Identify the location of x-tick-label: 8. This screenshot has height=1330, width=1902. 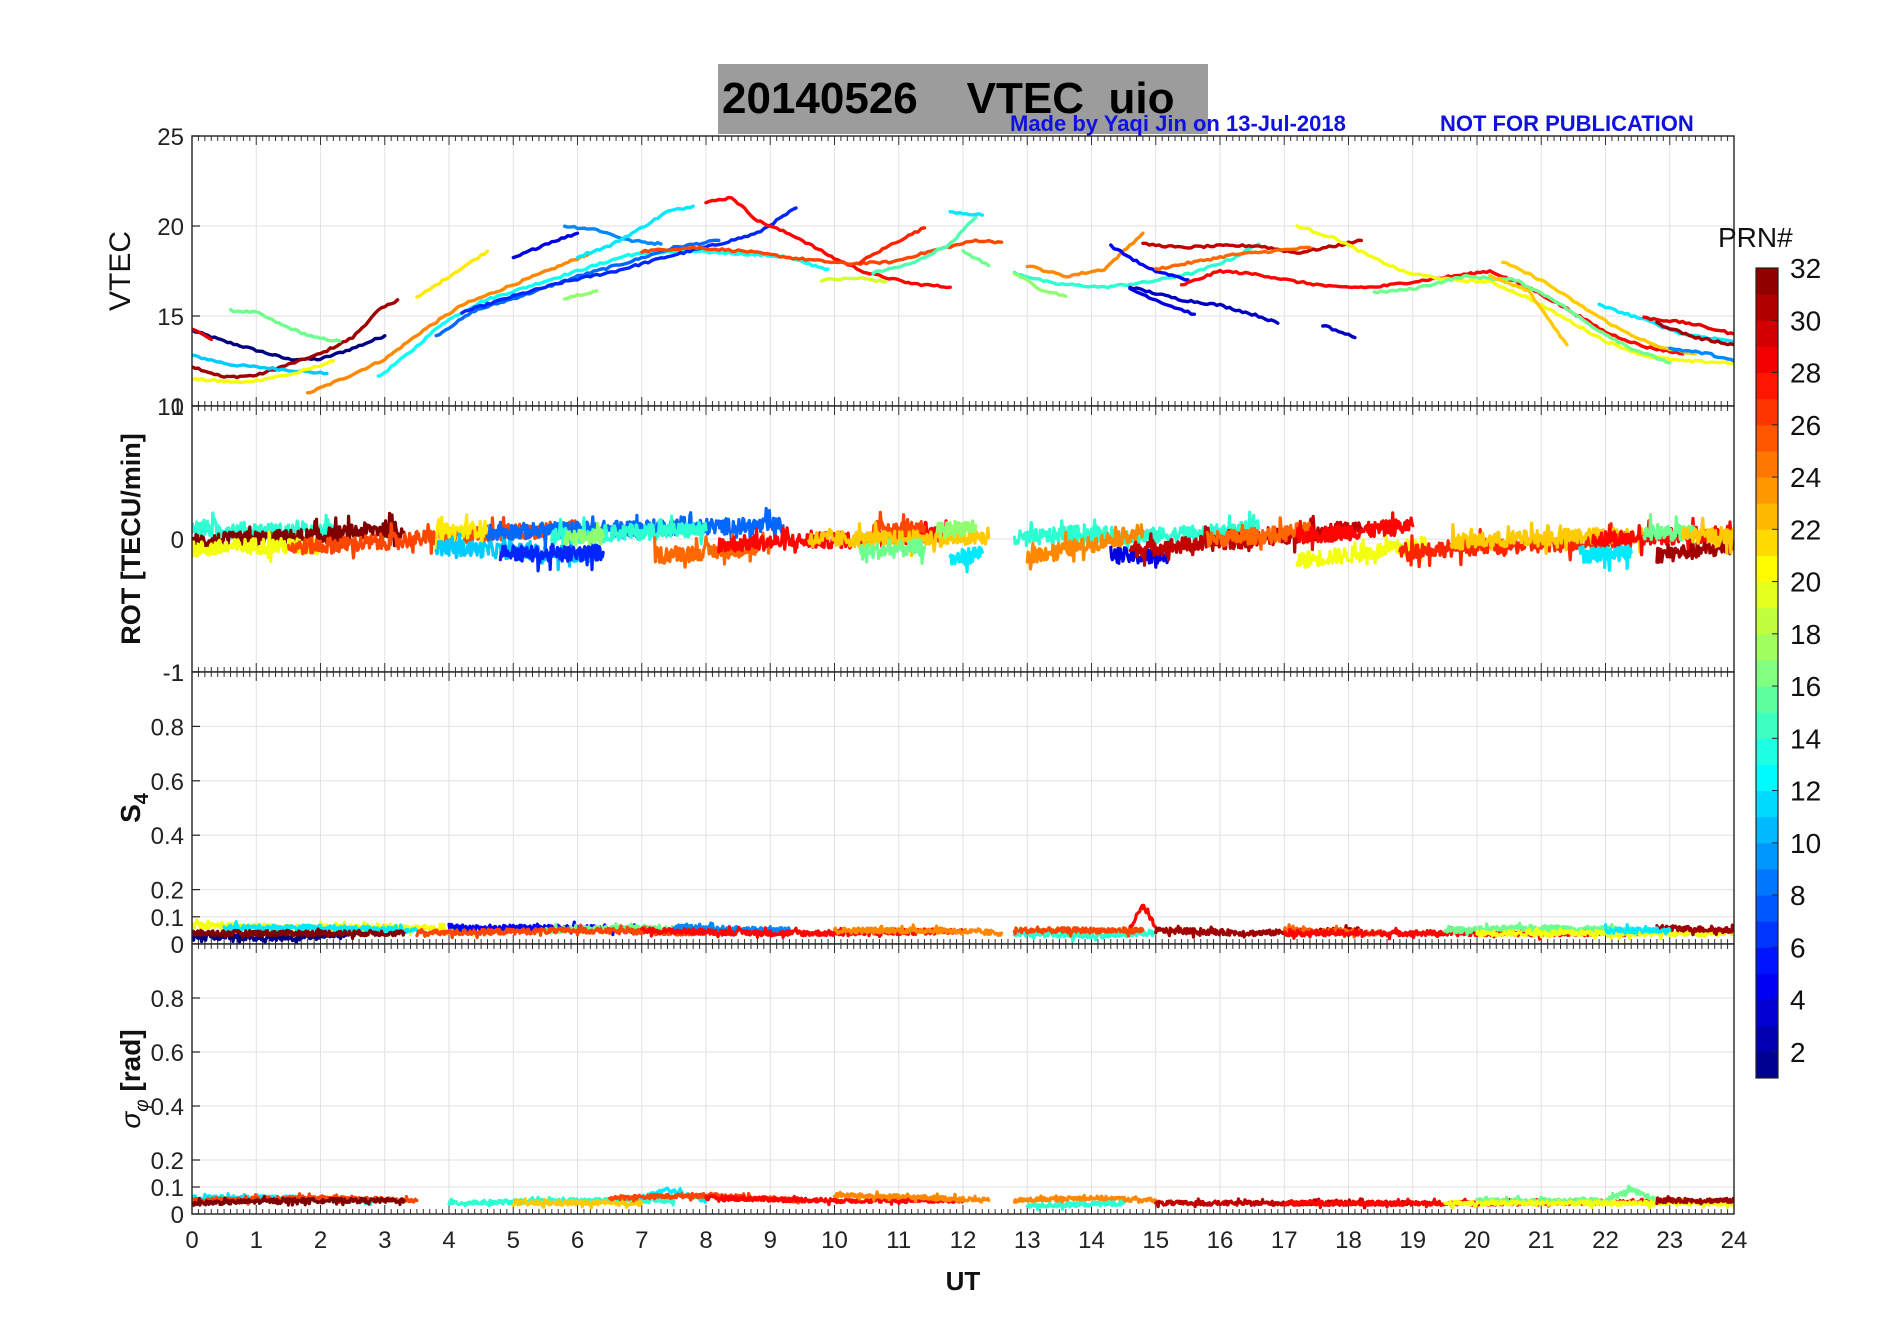
(705, 1240).